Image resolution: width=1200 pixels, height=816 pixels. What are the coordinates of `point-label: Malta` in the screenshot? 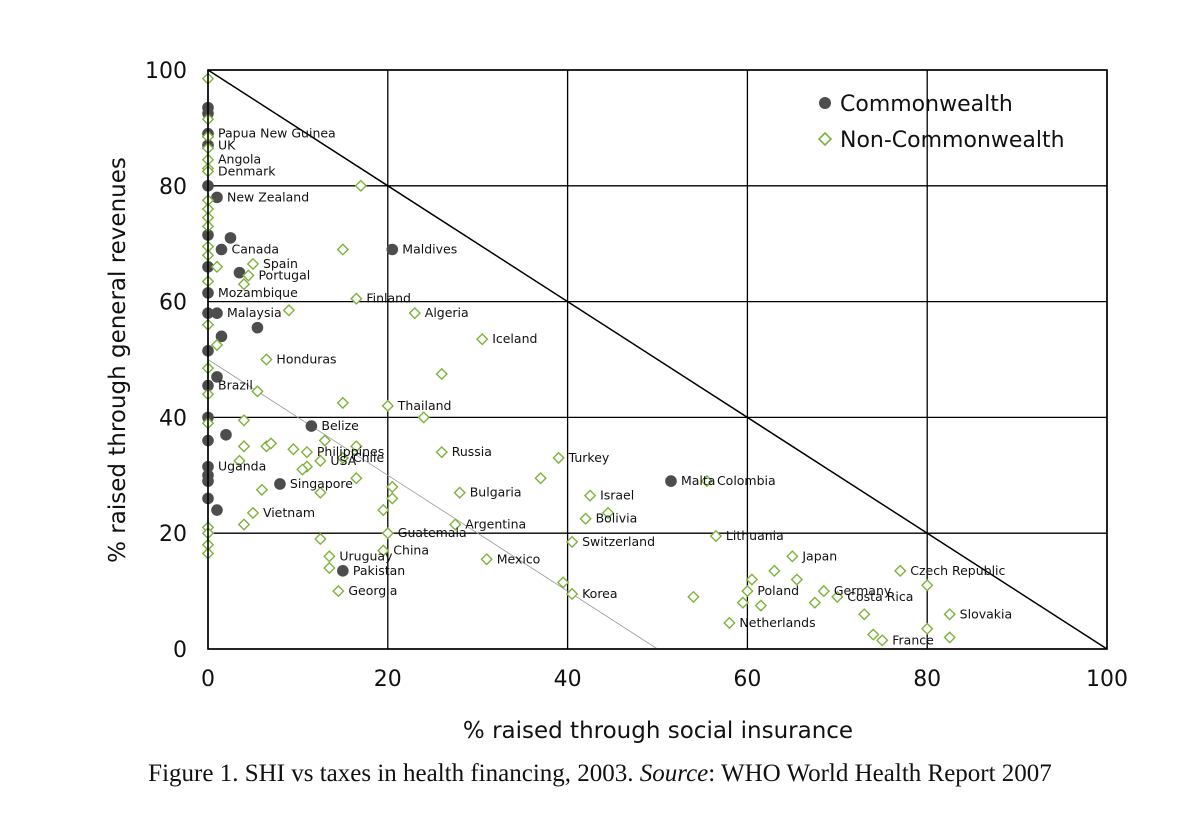 It's located at (698, 480).